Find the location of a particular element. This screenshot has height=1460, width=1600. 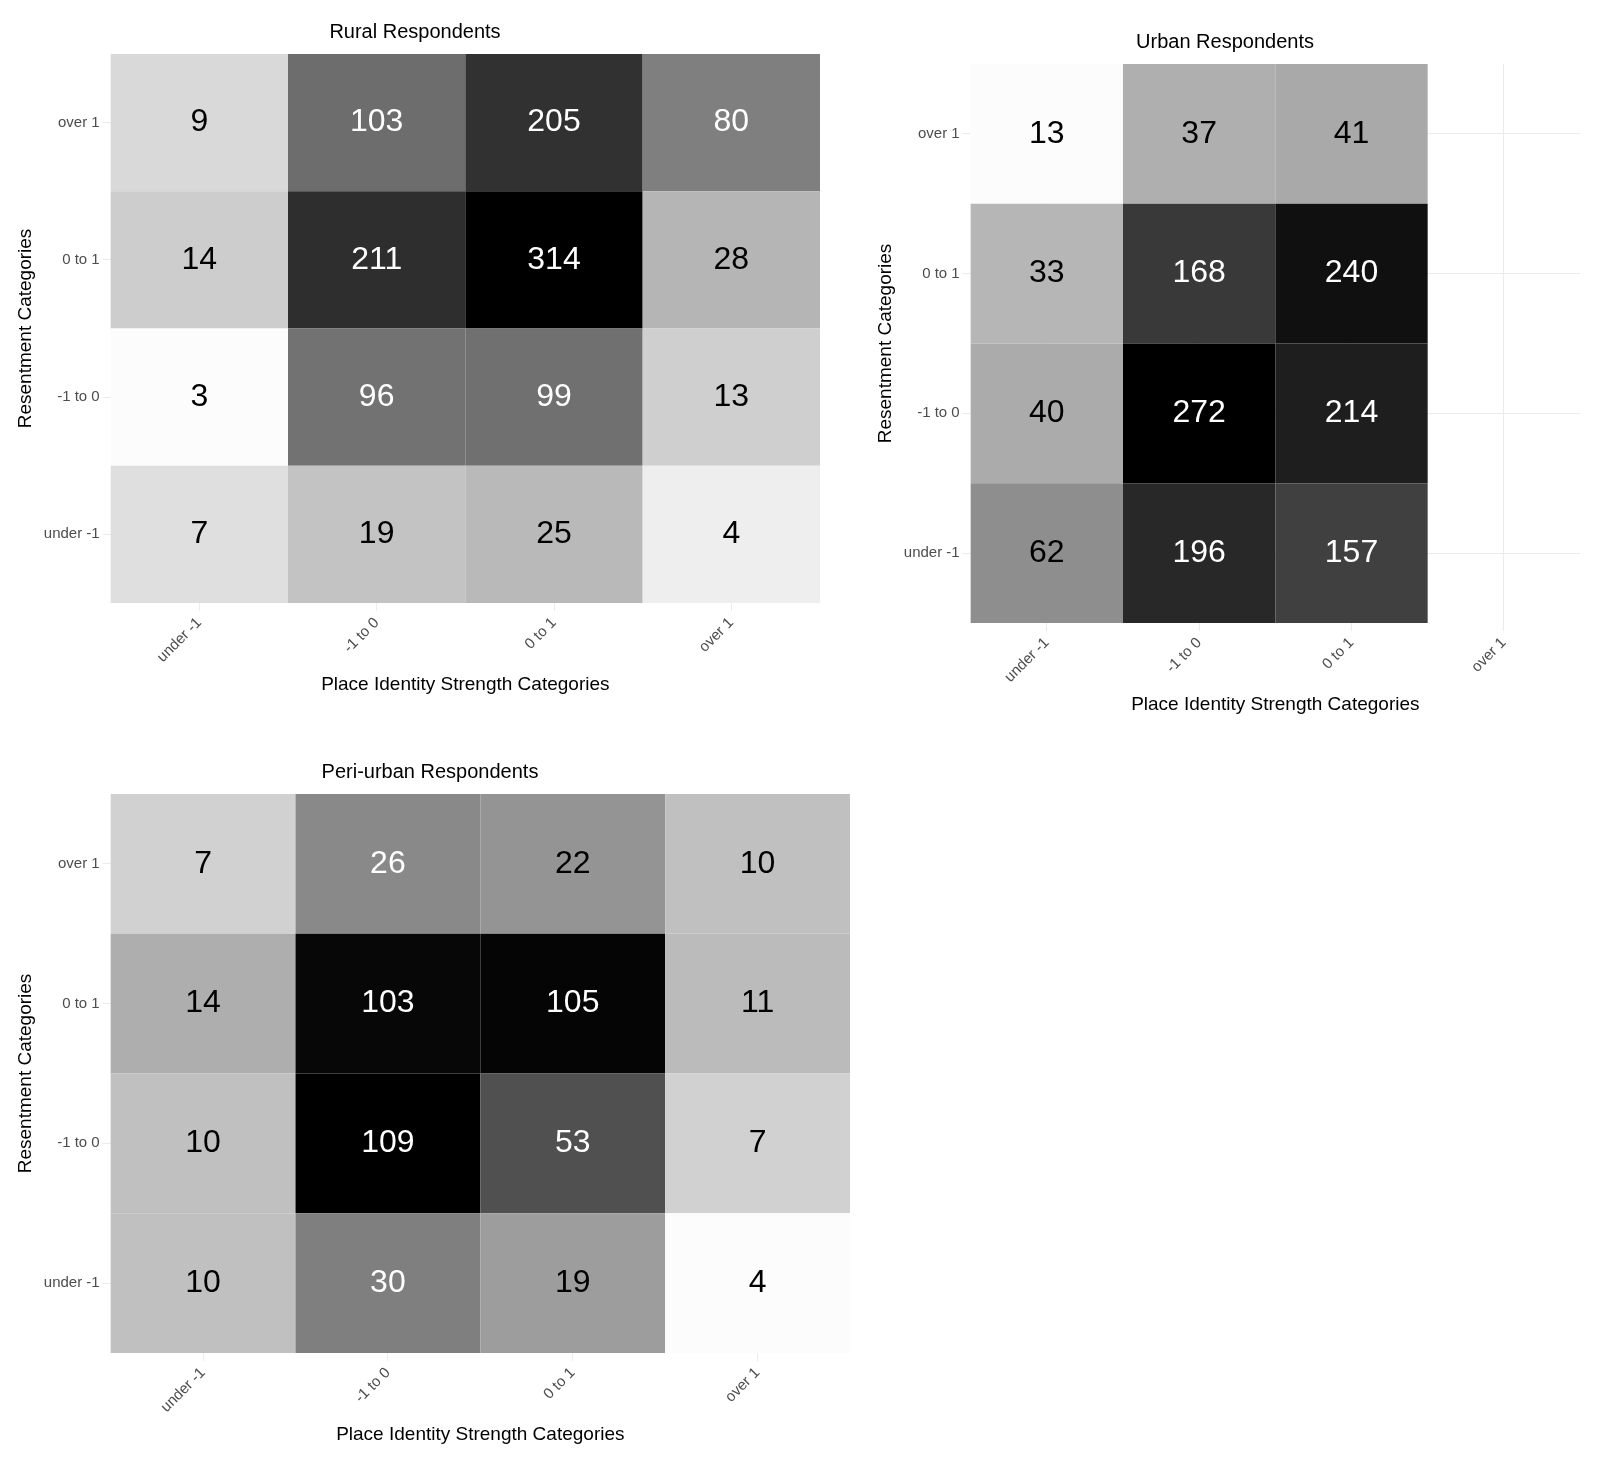

data-label: 53 is located at coordinates (572, 1141).